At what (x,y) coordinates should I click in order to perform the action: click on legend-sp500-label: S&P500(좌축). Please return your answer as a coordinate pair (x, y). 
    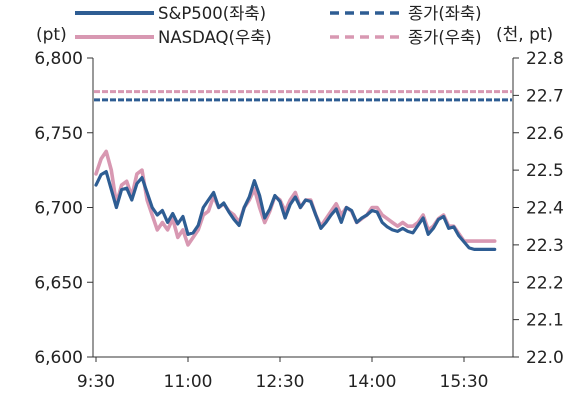
    Looking at the image, I should click on (212, 13).